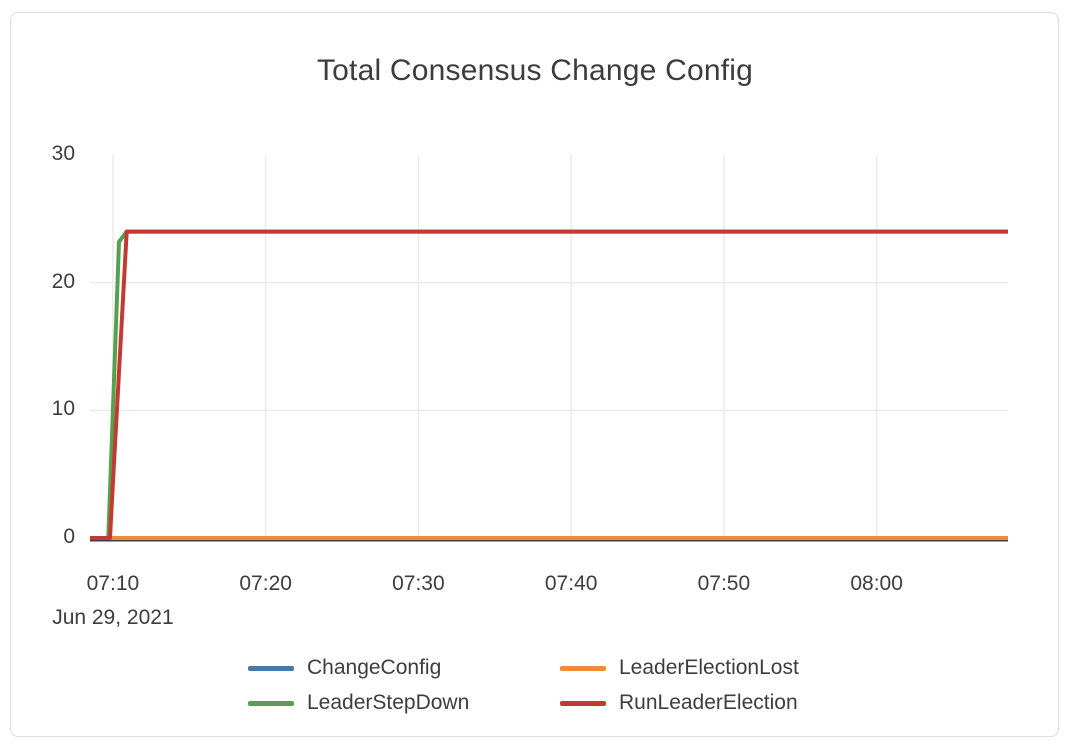 This screenshot has height=748, width=1070. I want to click on x-tick-label: 07:40, so click(571, 583).